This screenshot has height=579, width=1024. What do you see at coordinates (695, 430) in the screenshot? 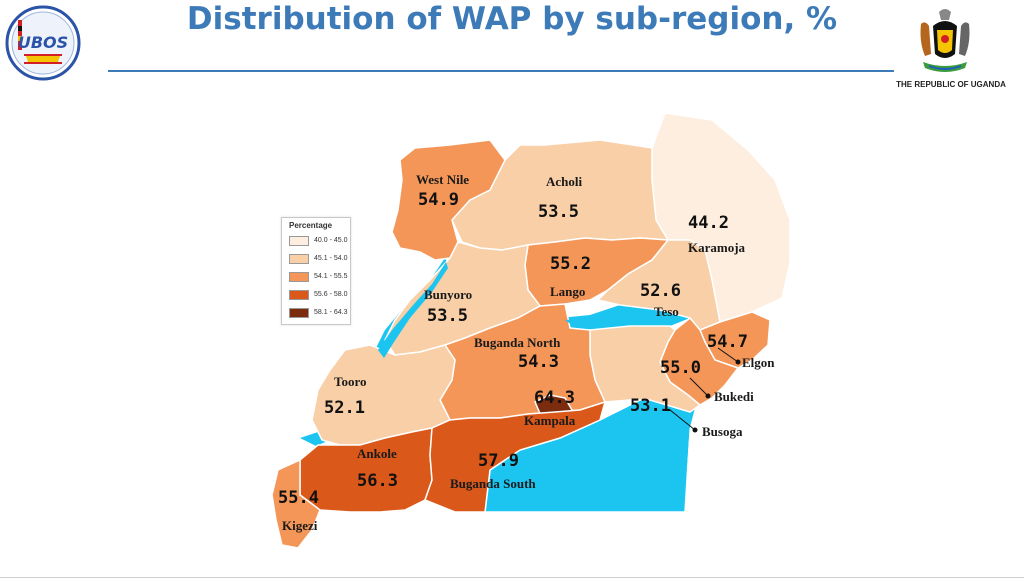
I see `busoga-pointer-dot` at bounding box center [695, 430].